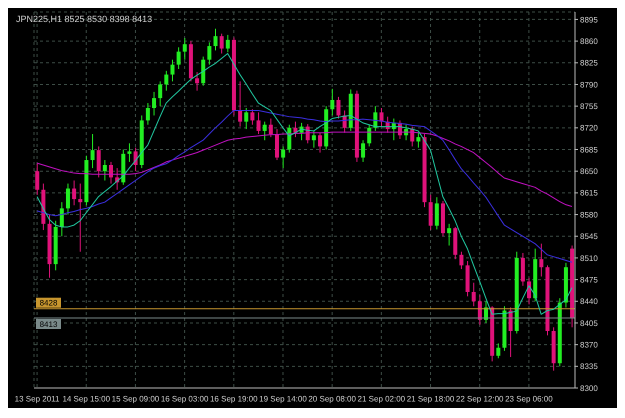 The image size is (625, 418). I want to click on y-tick-label: 8685, so click(589, 149).